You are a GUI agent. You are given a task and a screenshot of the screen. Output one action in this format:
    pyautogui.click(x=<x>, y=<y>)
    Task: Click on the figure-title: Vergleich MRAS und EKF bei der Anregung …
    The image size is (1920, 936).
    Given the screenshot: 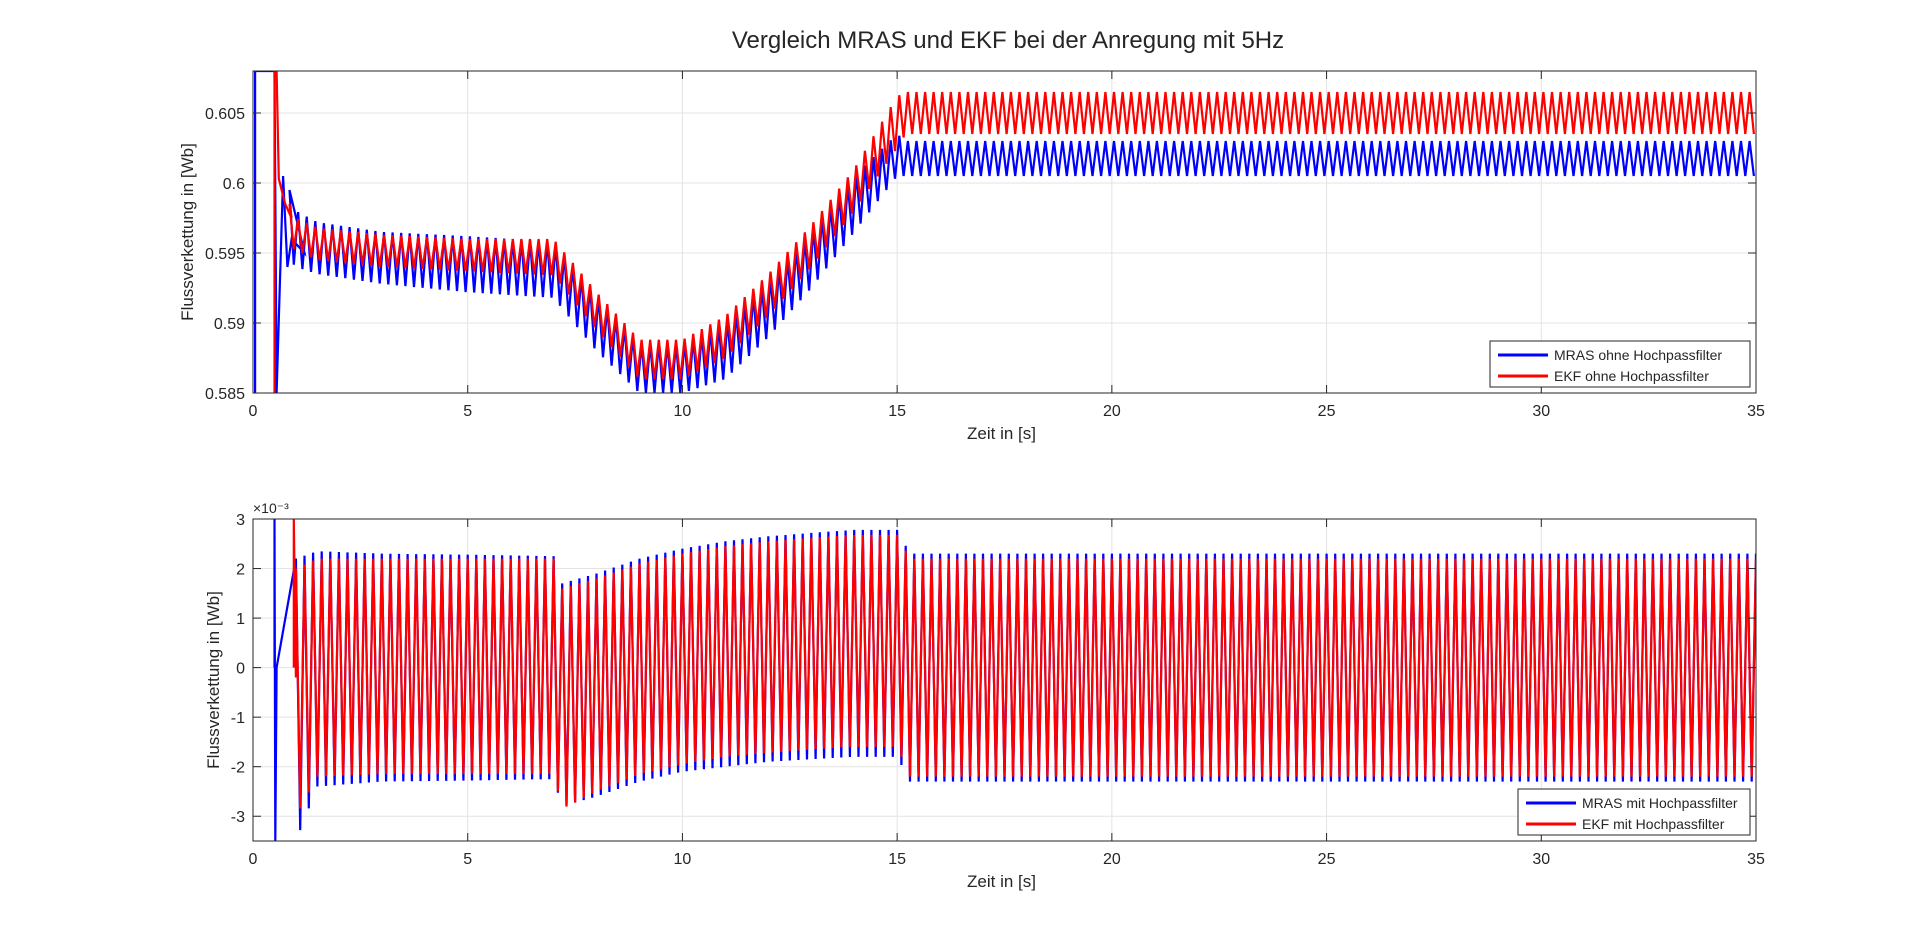 What is the action you would take?
    pyautogui.click(x=1008, y=40)
    